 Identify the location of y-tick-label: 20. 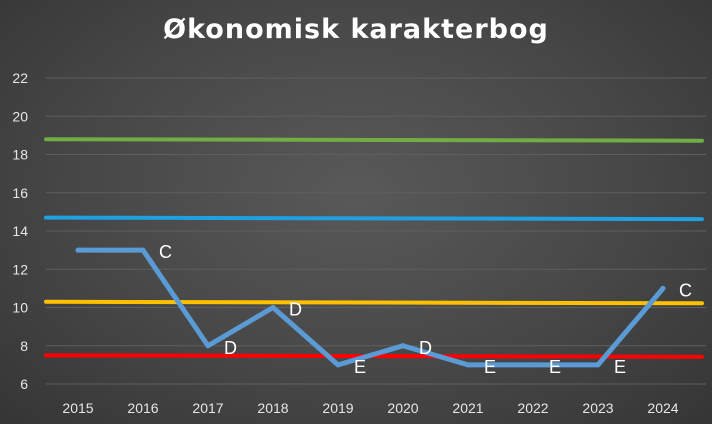
(20, 116).